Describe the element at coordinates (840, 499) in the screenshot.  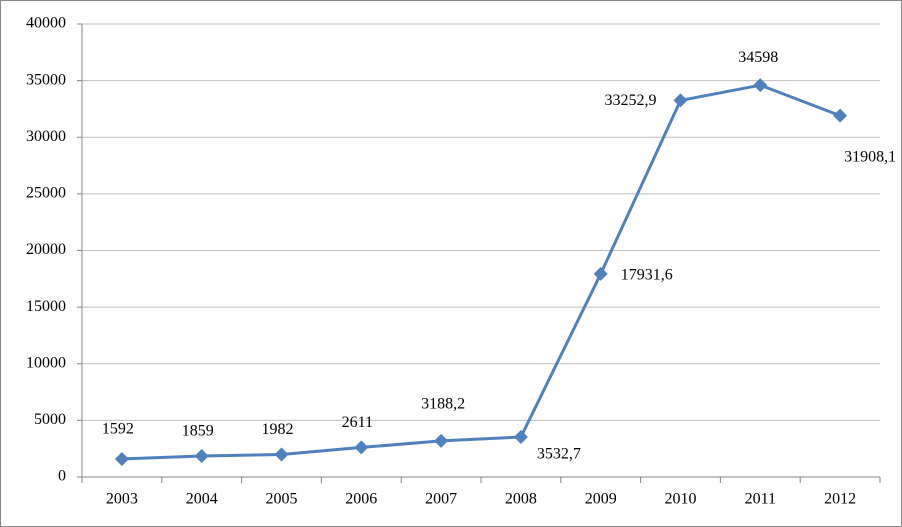
I see `x-tick-label: 2012` at that location.